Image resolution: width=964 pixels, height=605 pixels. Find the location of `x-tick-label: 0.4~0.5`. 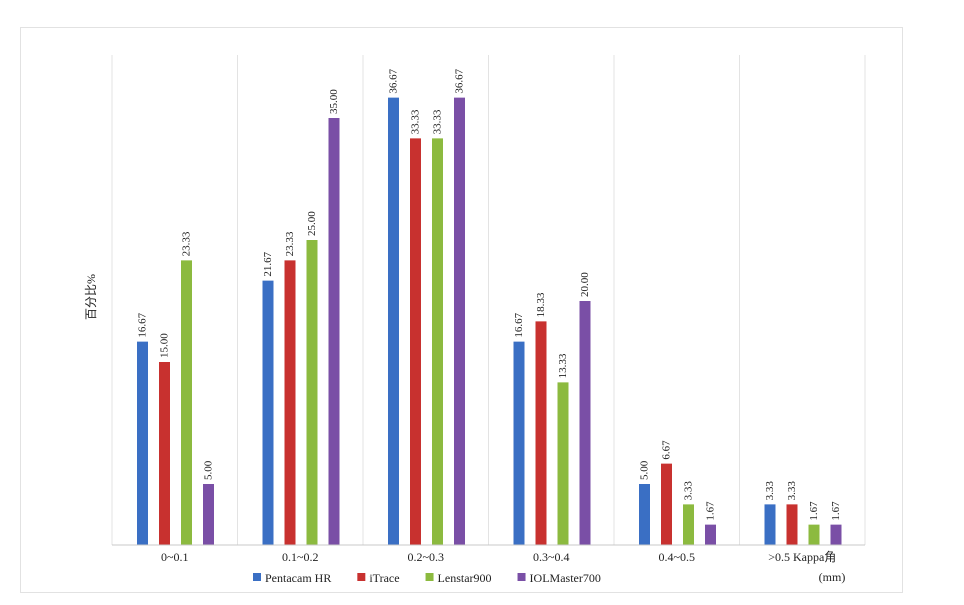

x-tick-label: 0.4~0.5 is located at coordinates (677, 557).